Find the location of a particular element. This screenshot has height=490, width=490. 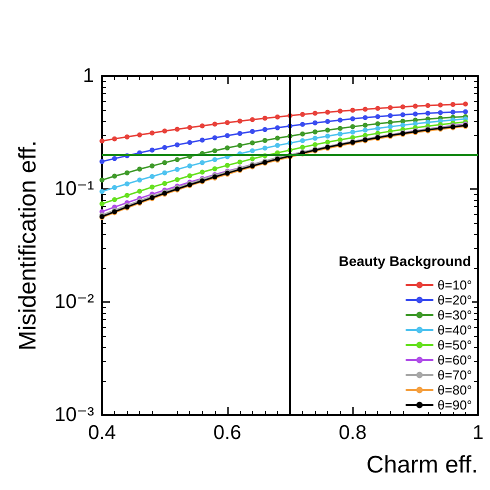

legend-label: θ=60° is located at coordinates (455, 360).